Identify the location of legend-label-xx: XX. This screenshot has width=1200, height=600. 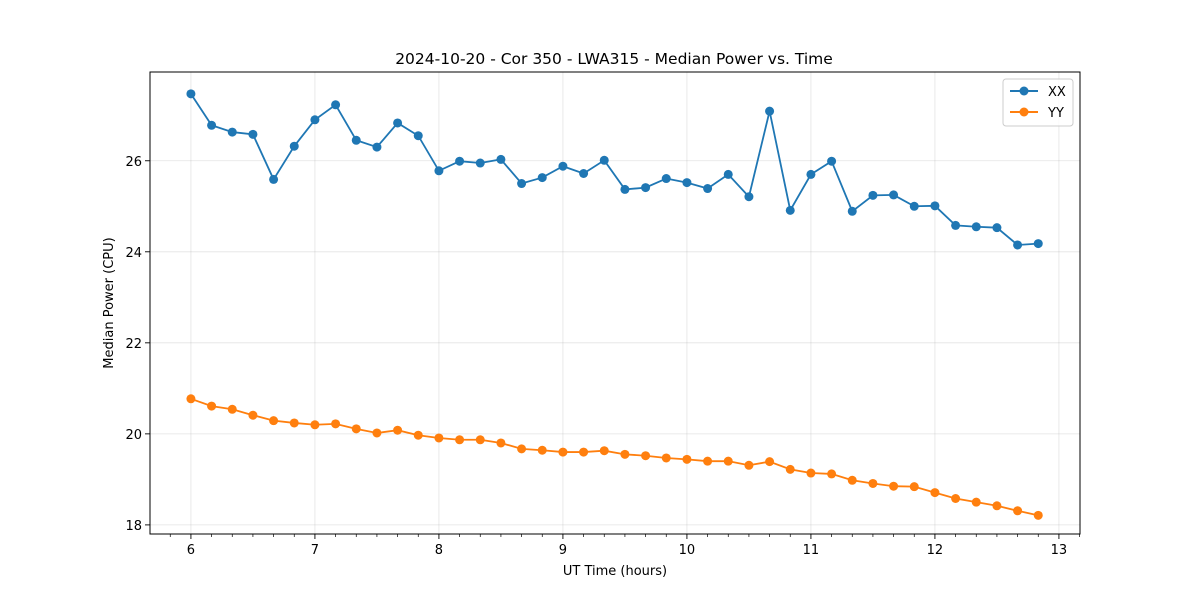
(1057, 92).